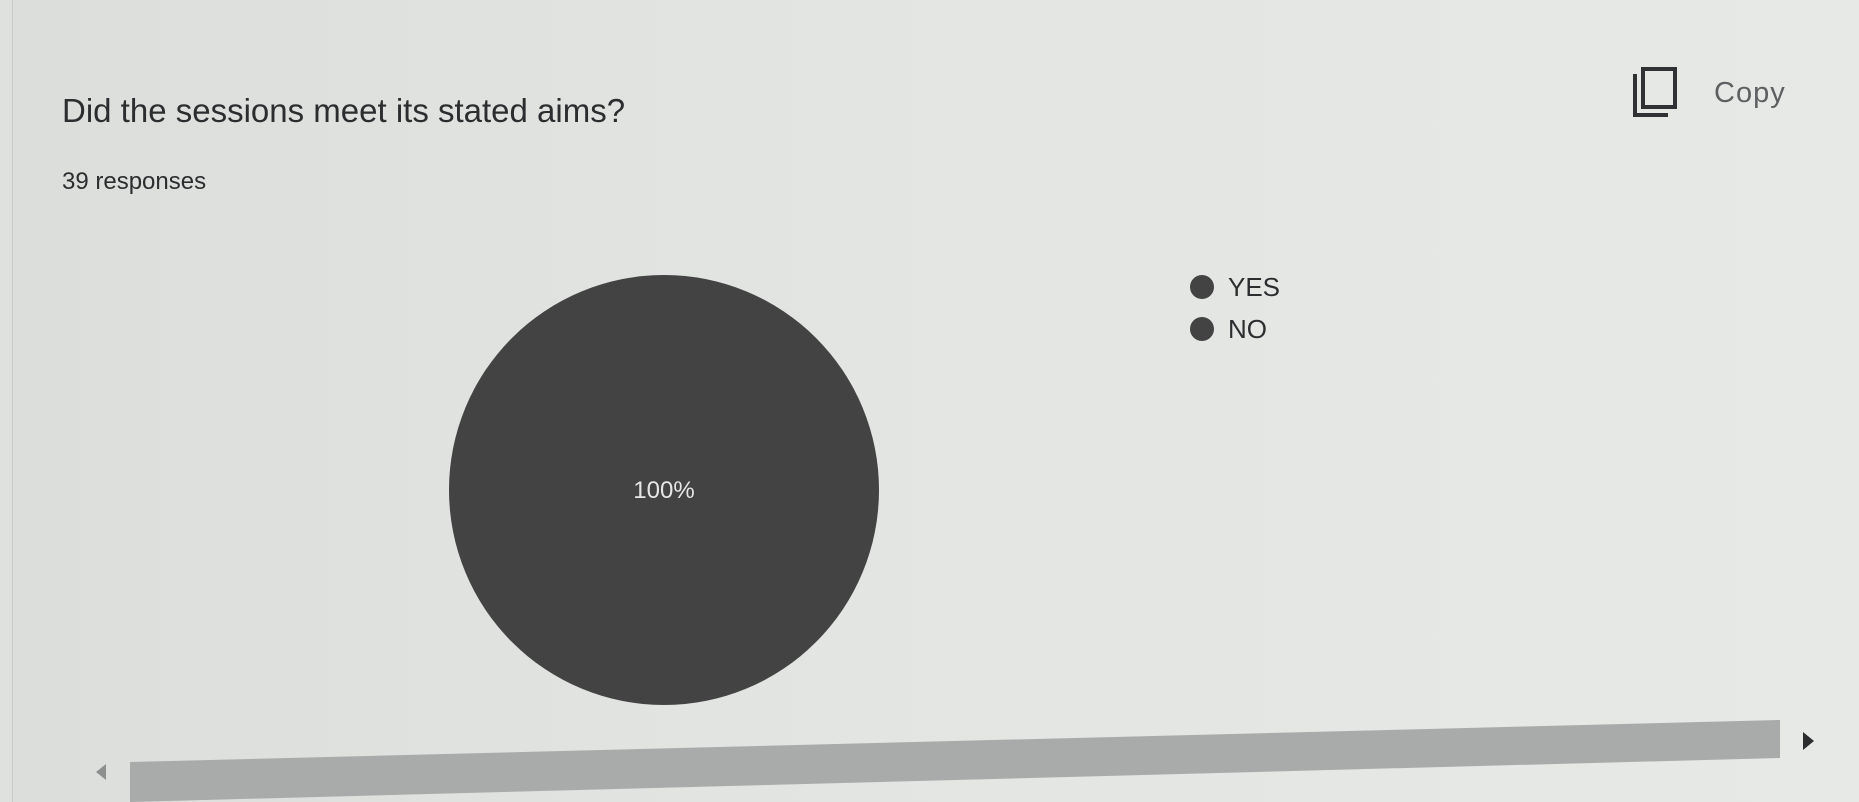 The height and width of the screenshot is (802, 1859). Describe the element at coordinates (101, 772) in the screenshot. I see `scroll-left-icon` at that location.